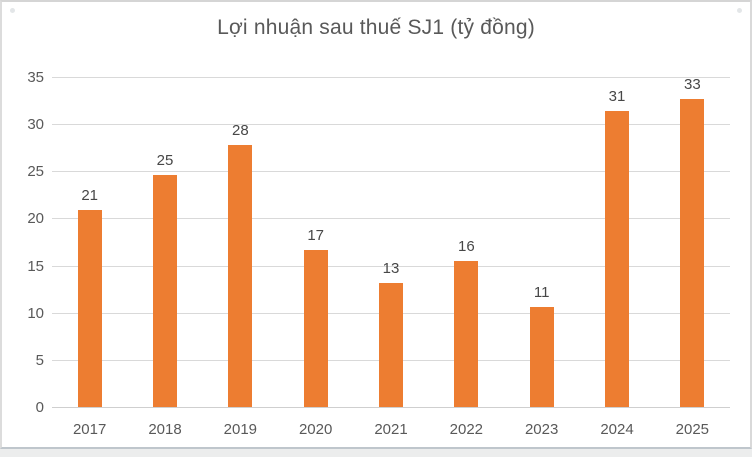  What do you see at coordinates (541, 429) in the screenshot?
I see `x-tick-label: 2023` at bounding box center [541, 429].